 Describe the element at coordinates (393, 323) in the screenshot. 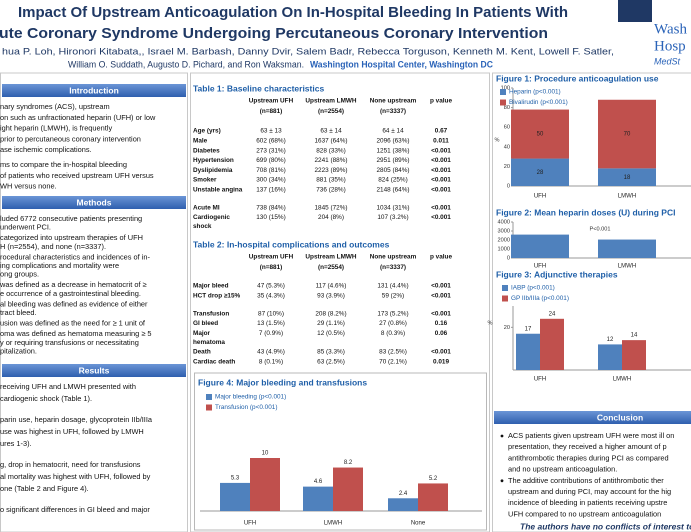

I see `table-cell: 27 (0.8%)` at that location.